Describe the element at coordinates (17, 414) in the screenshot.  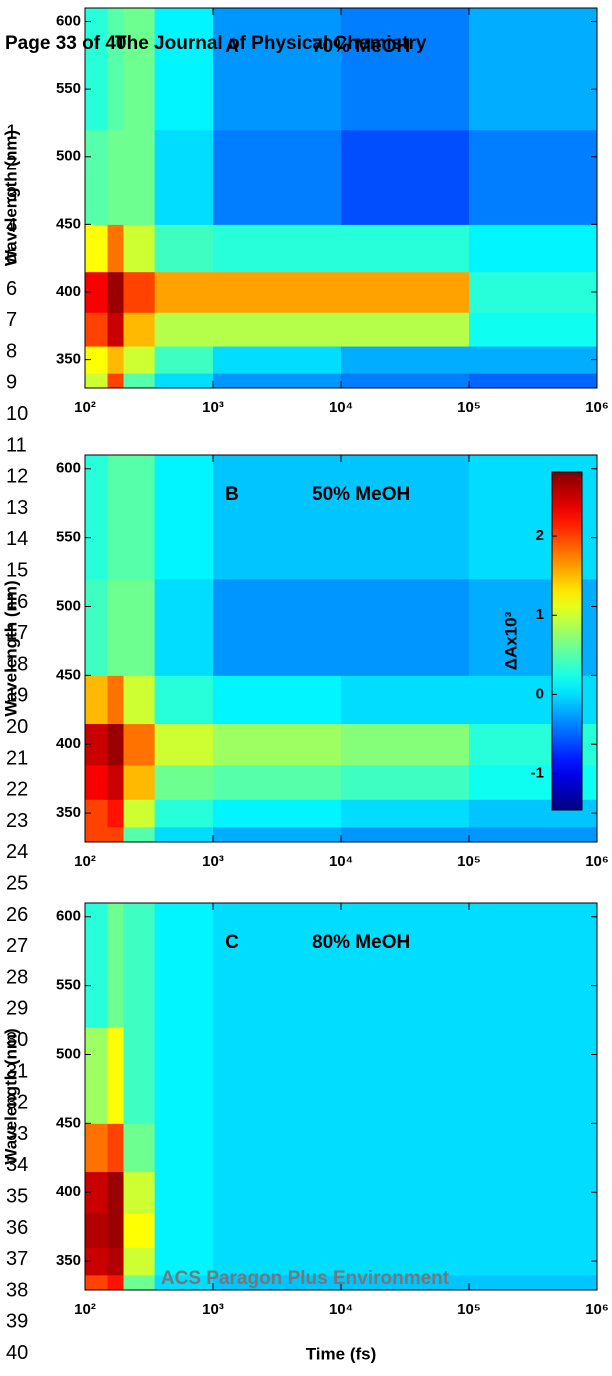
I see `line-number: 10` at that location.